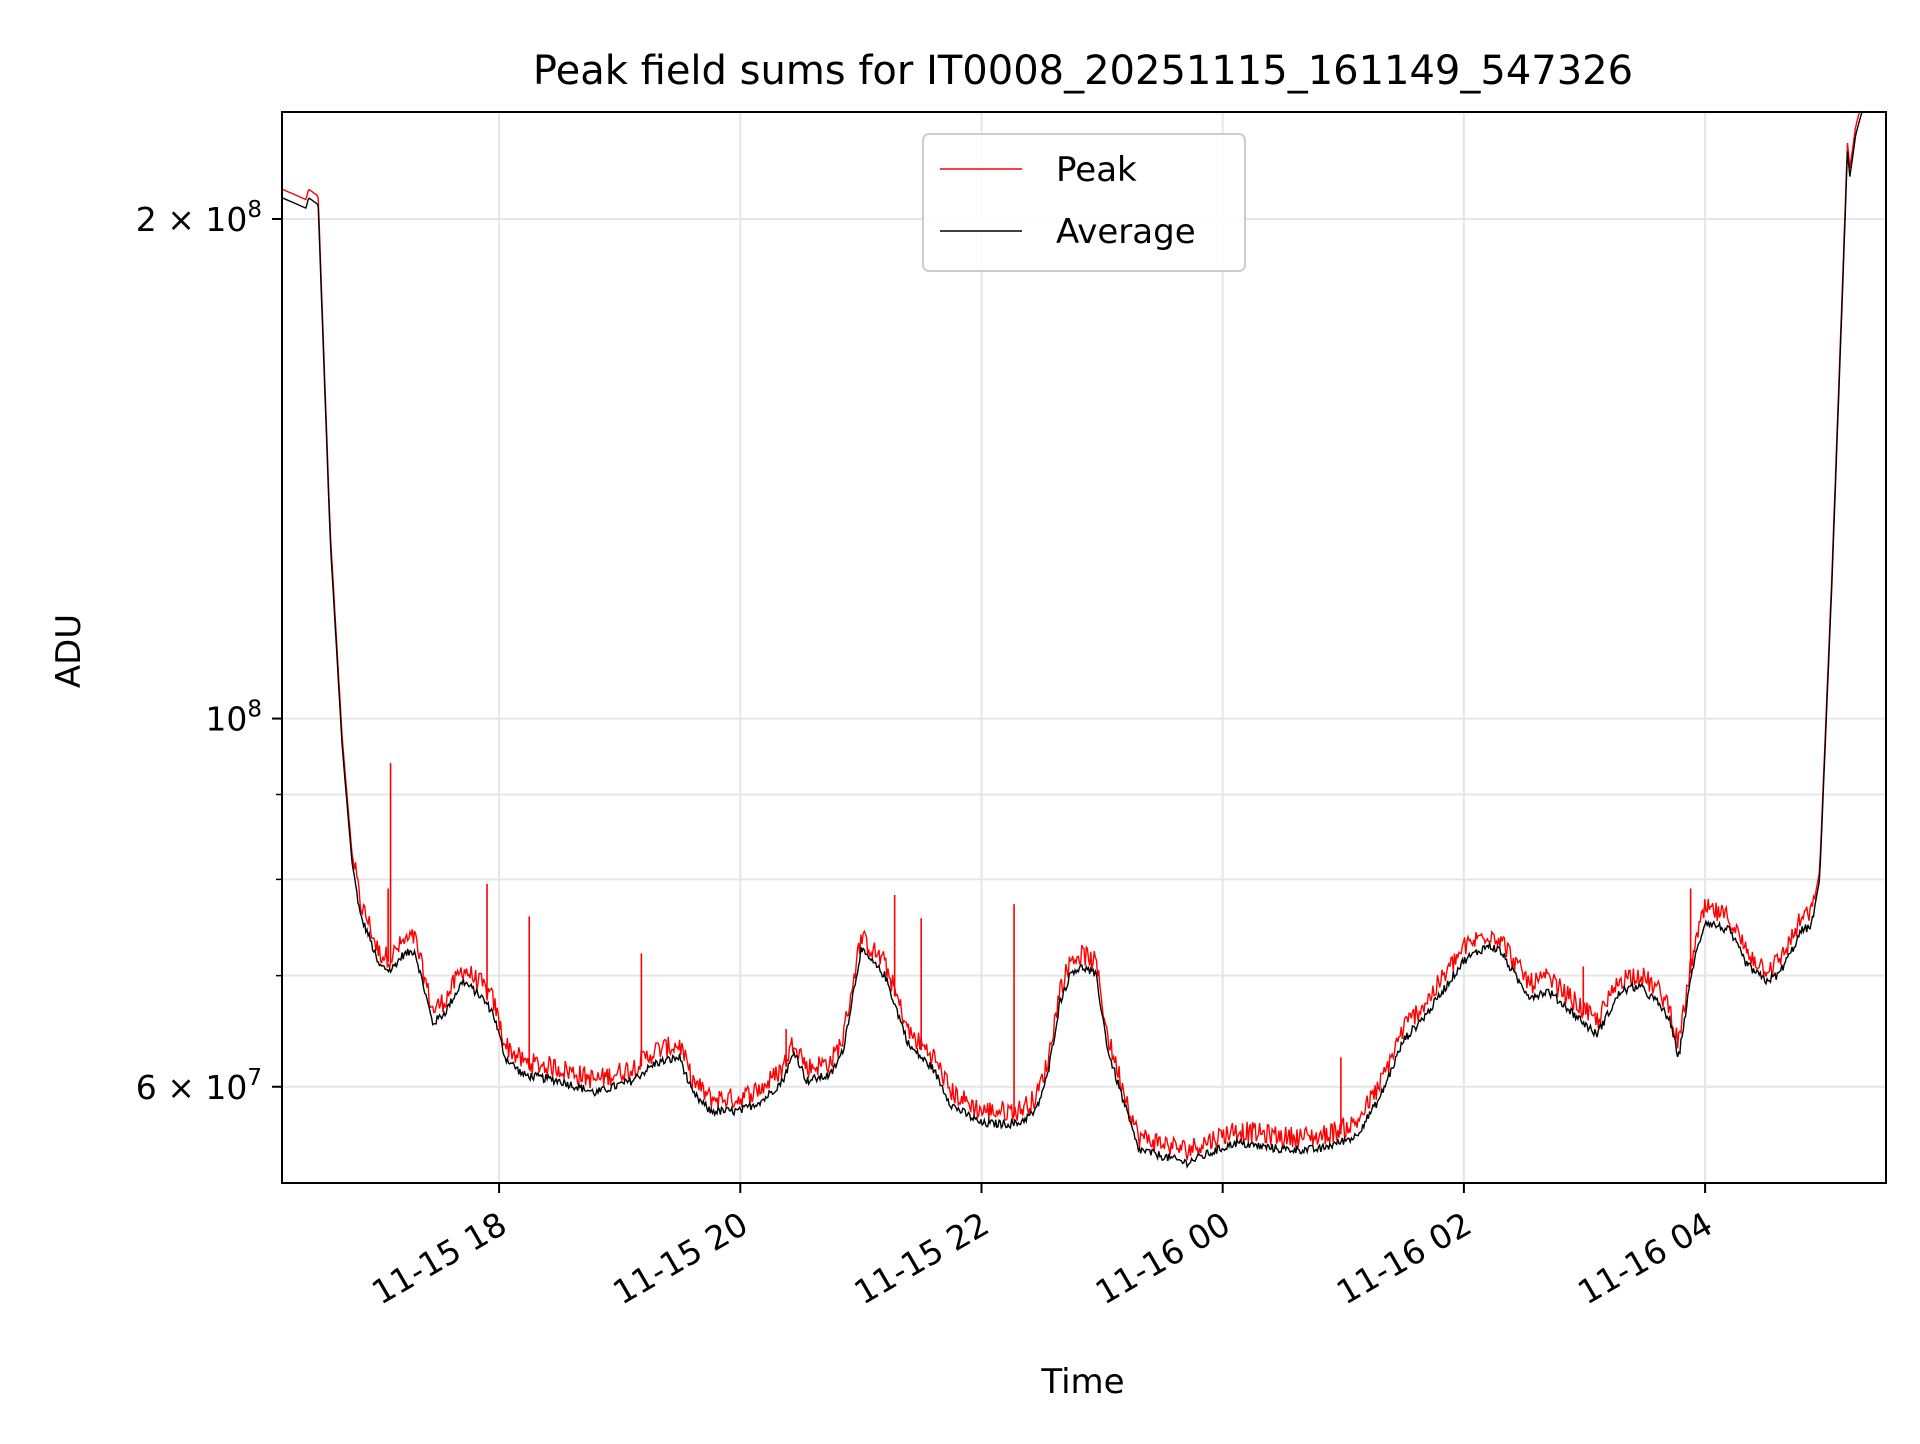 This screenshot has width=1920, height=1444. Describe the element at coordinates (921, 1258) in the screenshot. I see `x-tick-label-2: 11-15 22` at that location.